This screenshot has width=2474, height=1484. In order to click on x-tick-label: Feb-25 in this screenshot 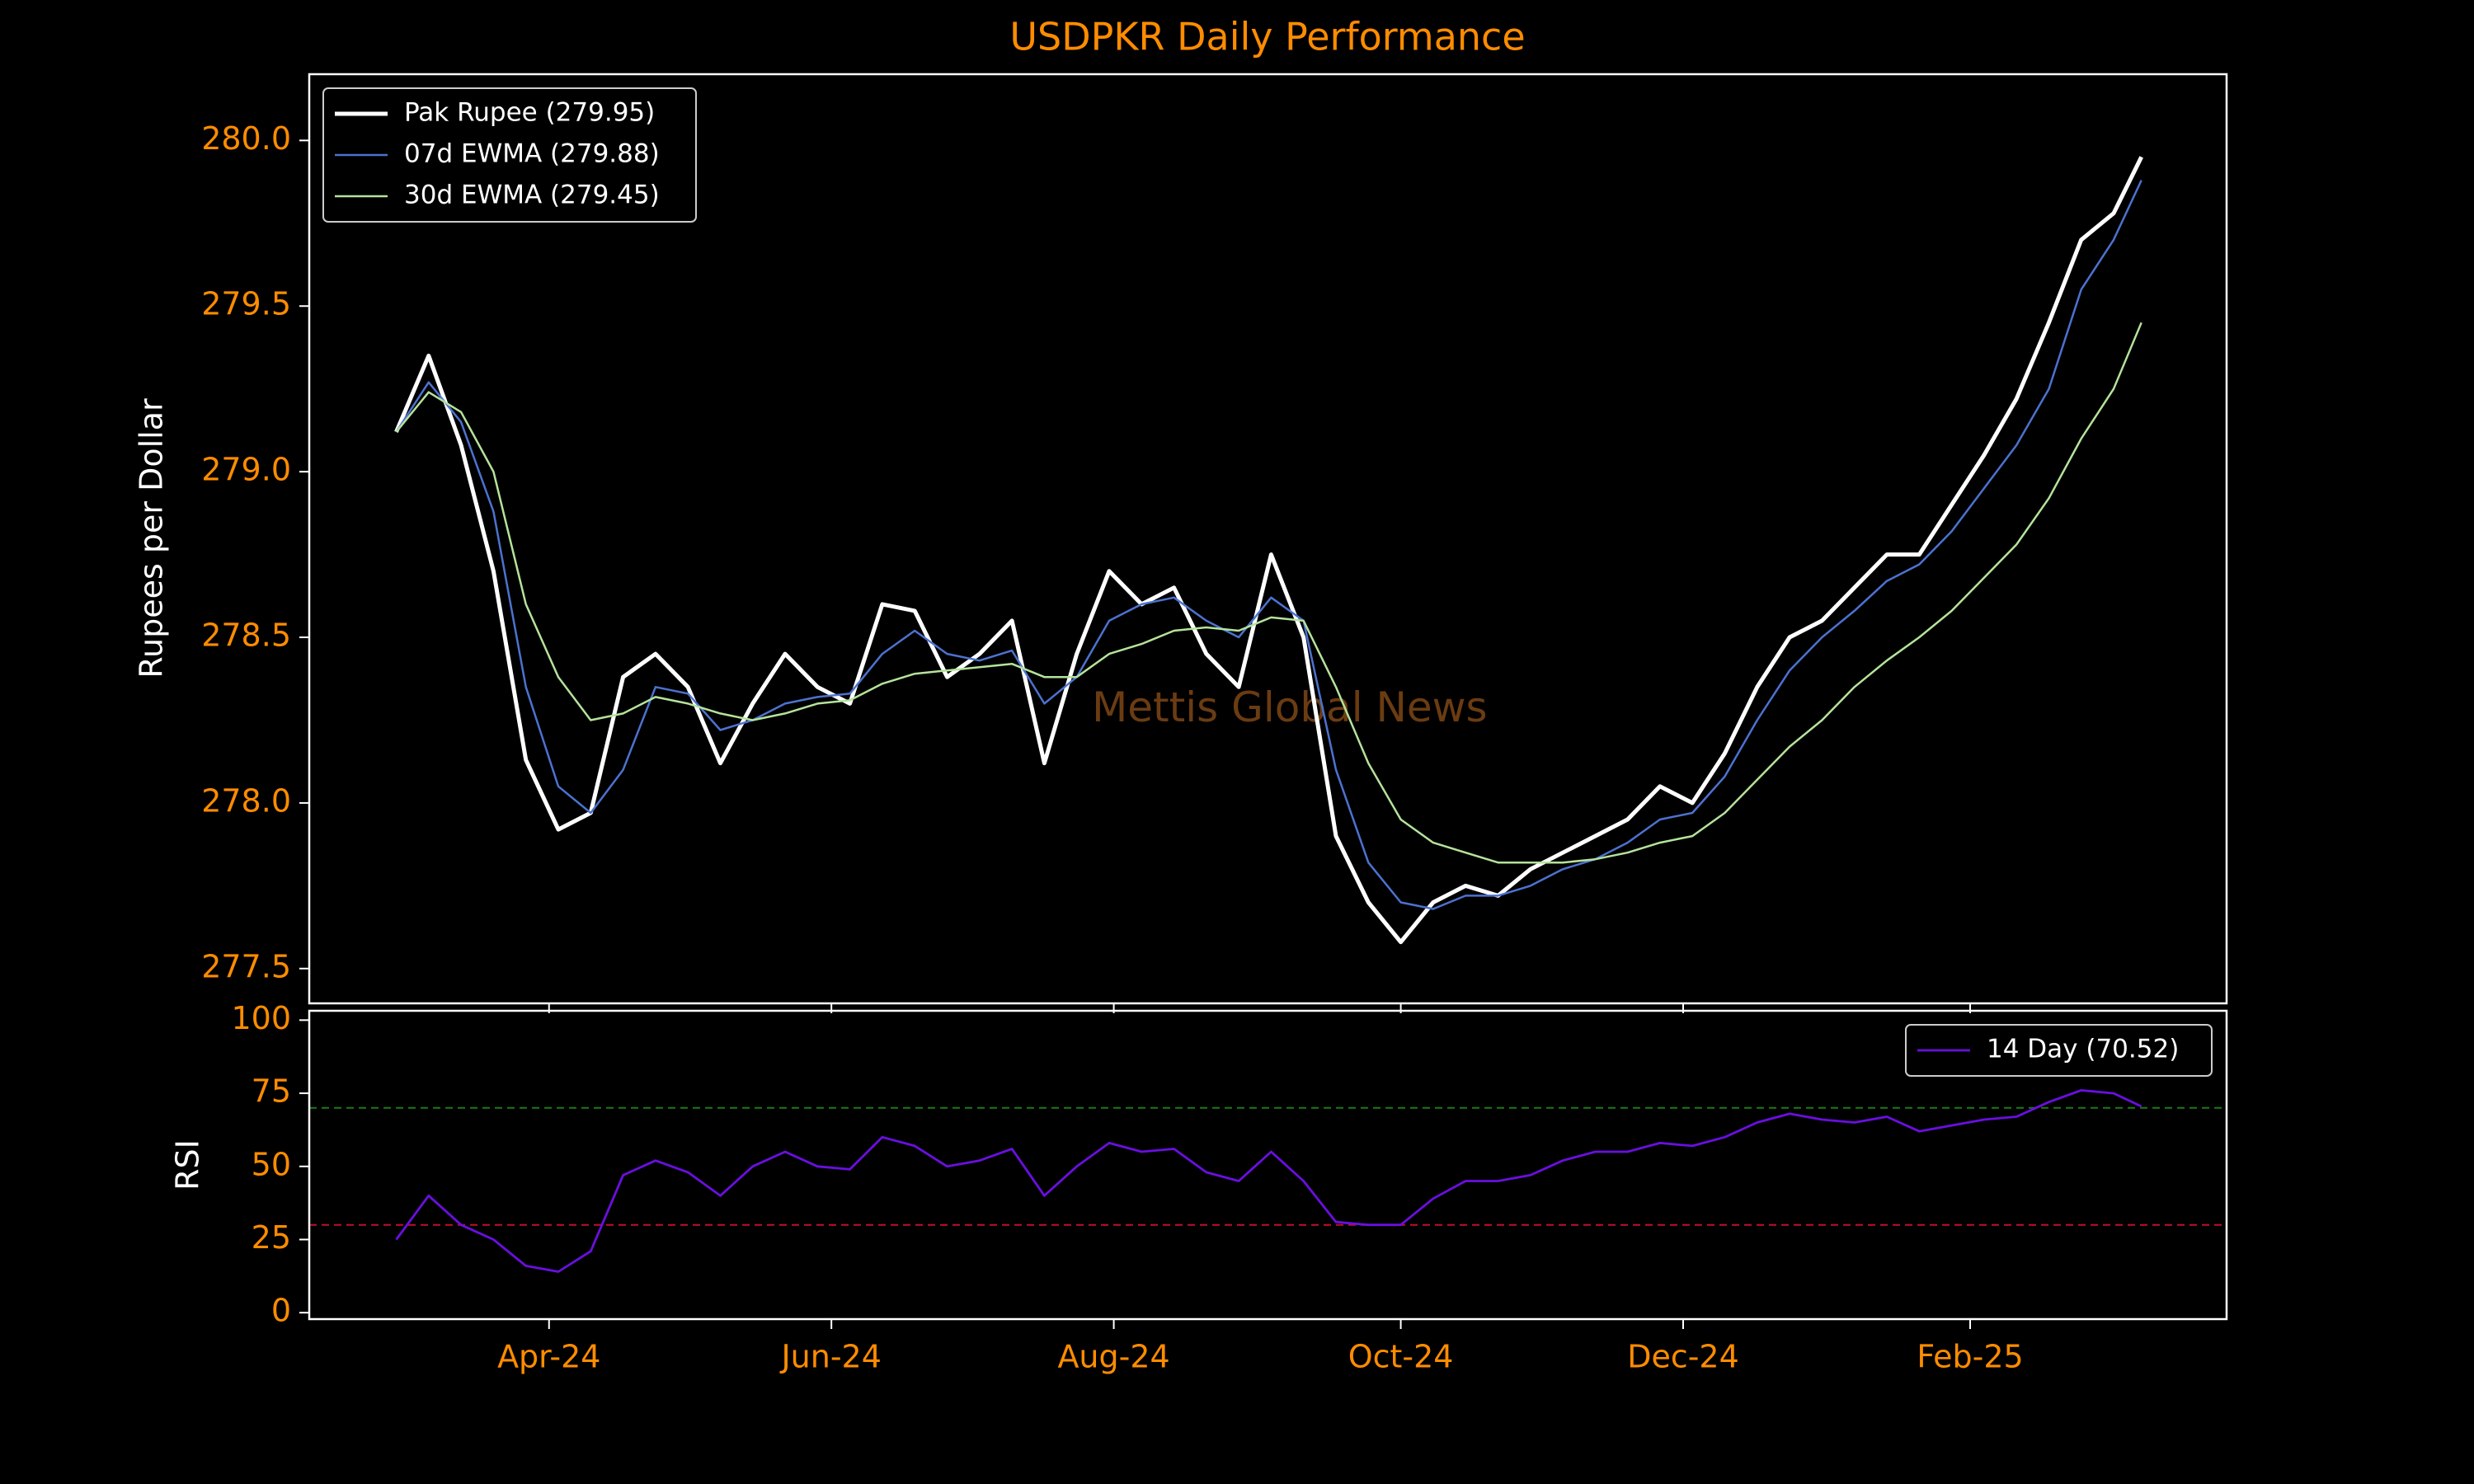, I will do `click(1970, 1357)`.